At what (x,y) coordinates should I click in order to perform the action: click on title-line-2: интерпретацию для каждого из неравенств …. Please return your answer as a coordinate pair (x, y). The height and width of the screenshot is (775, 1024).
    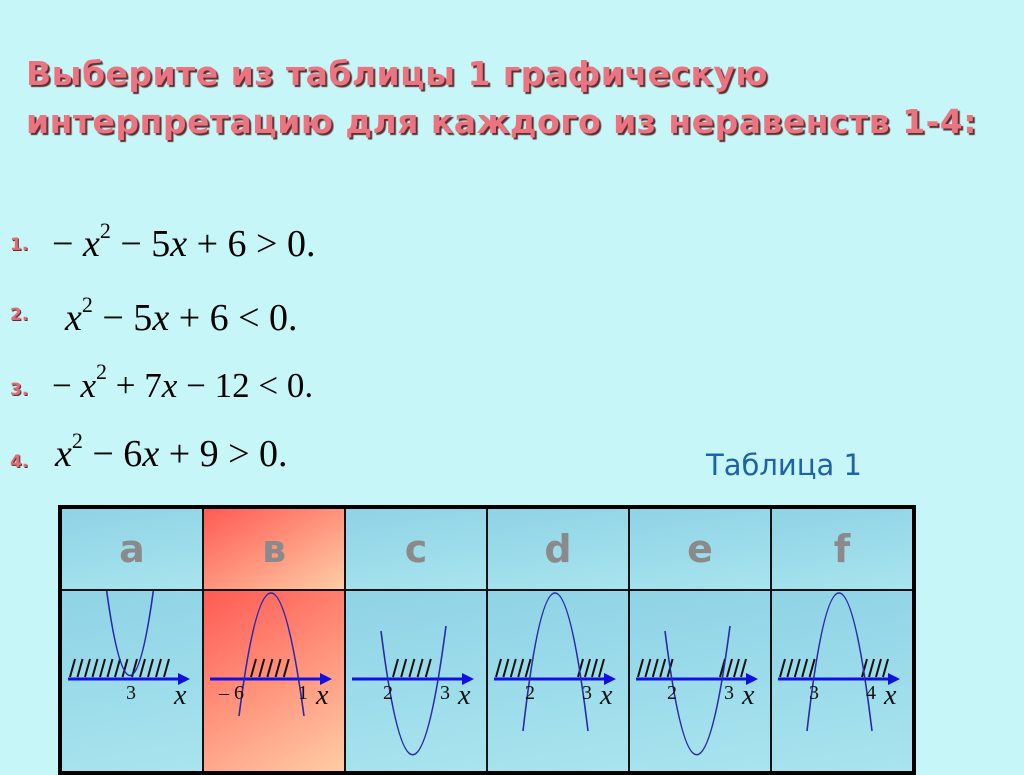
    Looking at the image, I should click on (501, 121).